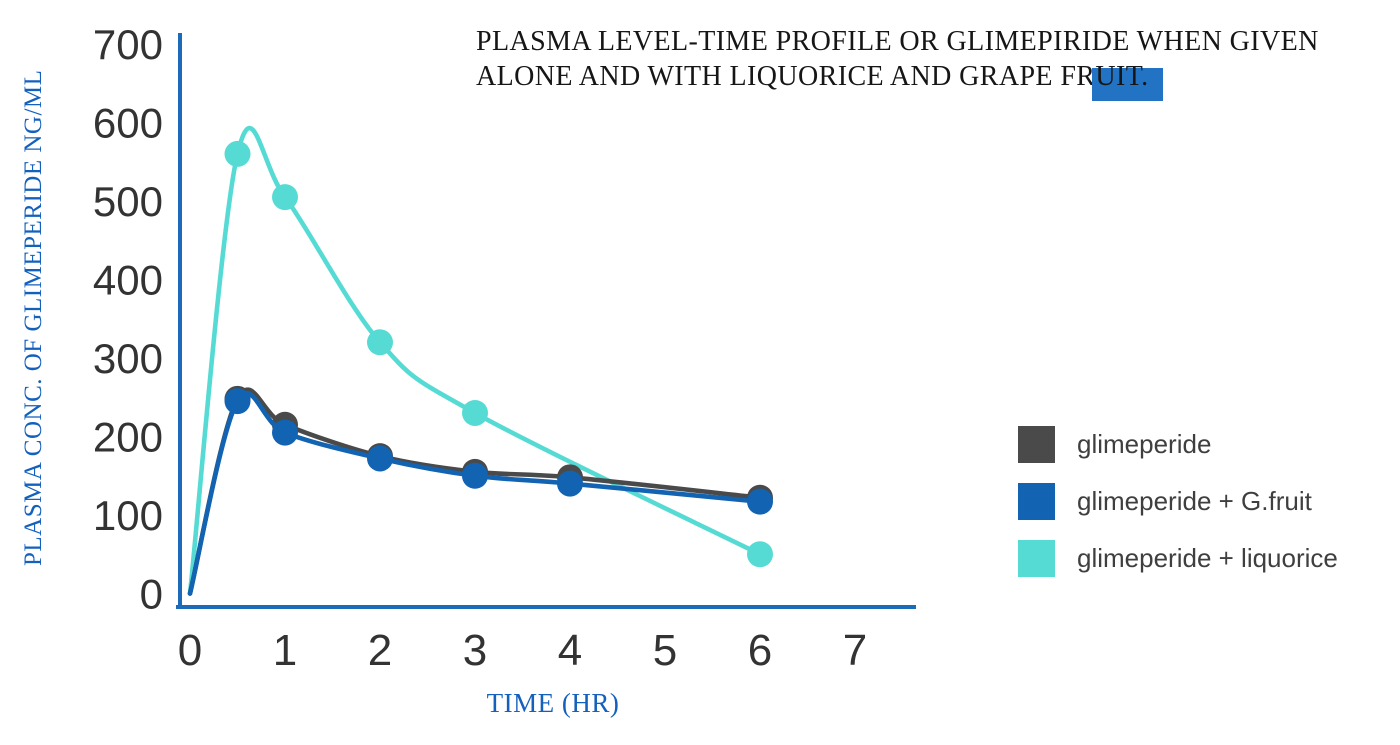 Image resolution: width=1400 pixels, height=745 pixels. What do you see at coordinates (570, 650) in the screenshot?
I see `x-tick-label-4: 4` at bounding box center [570, 650].